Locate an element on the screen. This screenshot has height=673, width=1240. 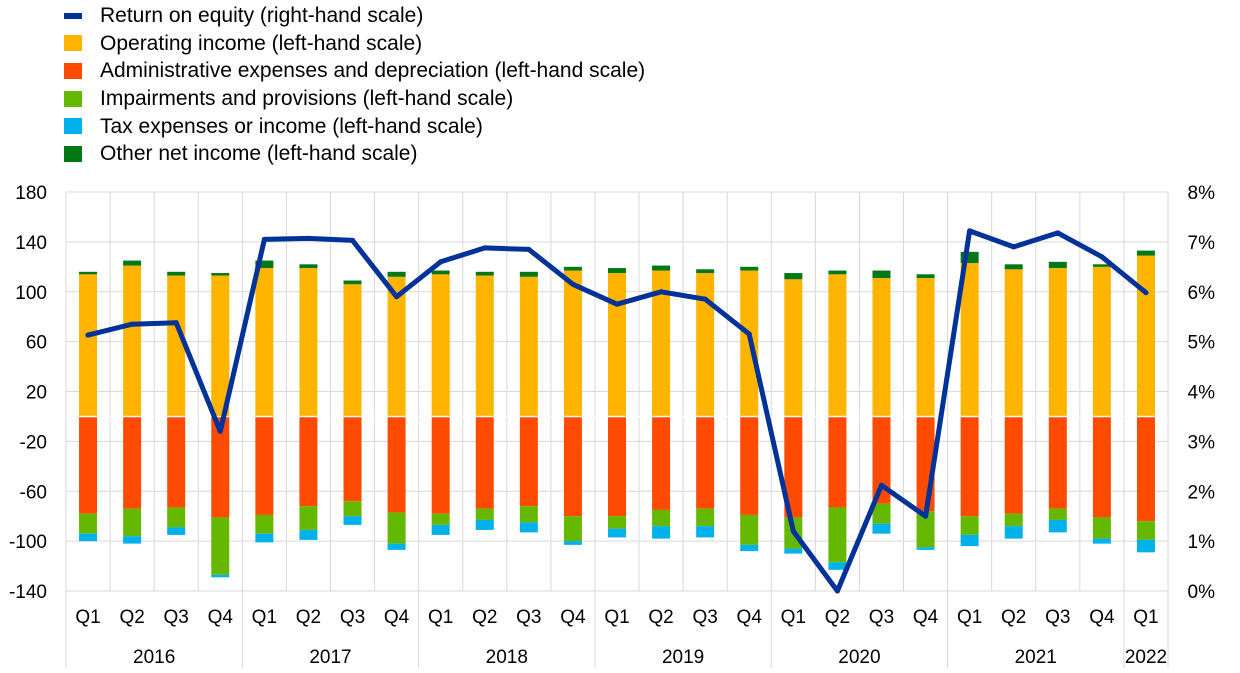
x-axis-year-label: 2019 is located at coordinates (683, 657).